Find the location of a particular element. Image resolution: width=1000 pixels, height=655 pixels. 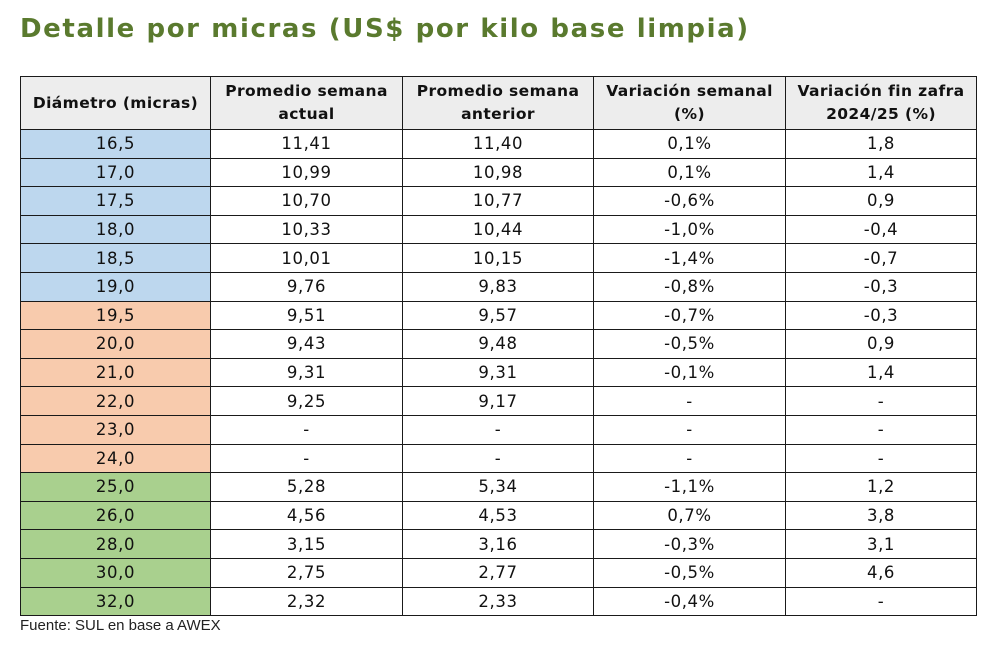

table-row: 30,0 2,75 2,77 -0,5% 4,6 is located at coordinates (498, 572).